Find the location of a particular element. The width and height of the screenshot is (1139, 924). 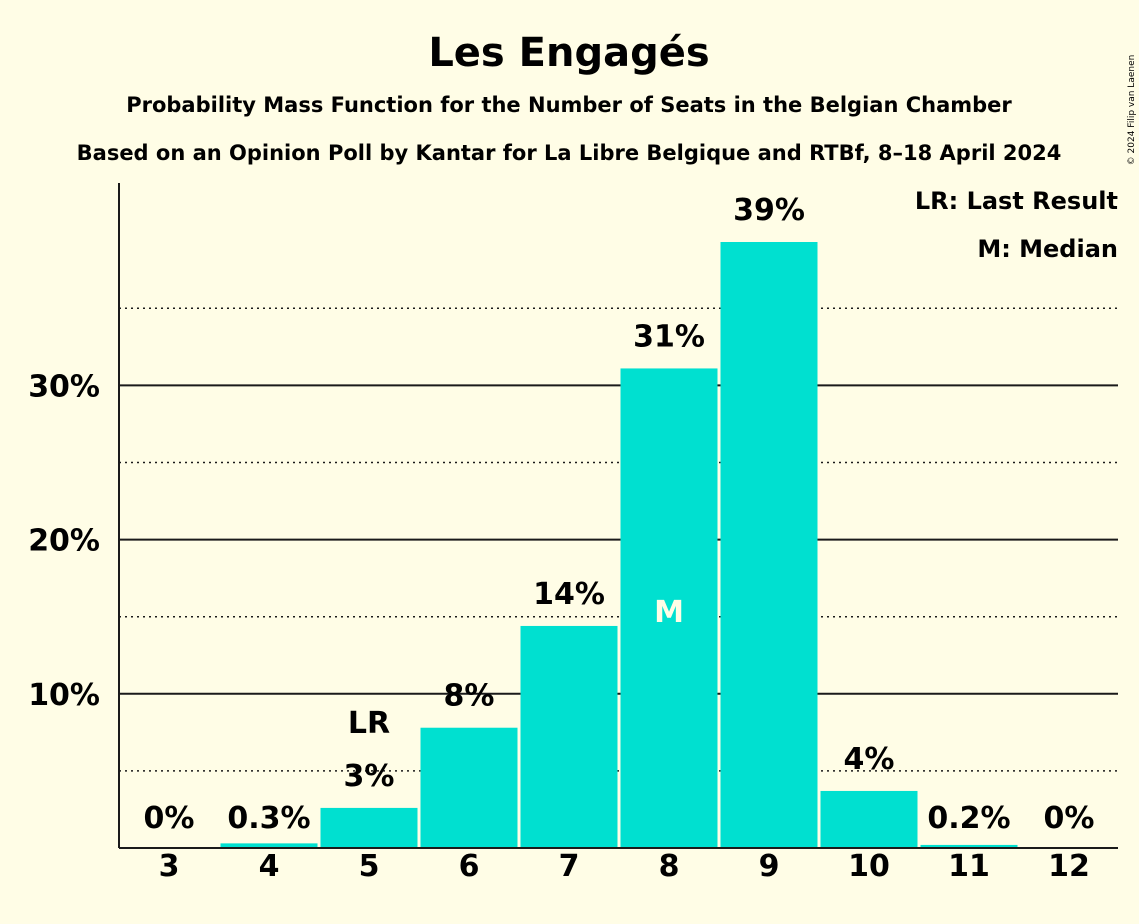

value-label-5: 3% is located at coordinates (369, 776).